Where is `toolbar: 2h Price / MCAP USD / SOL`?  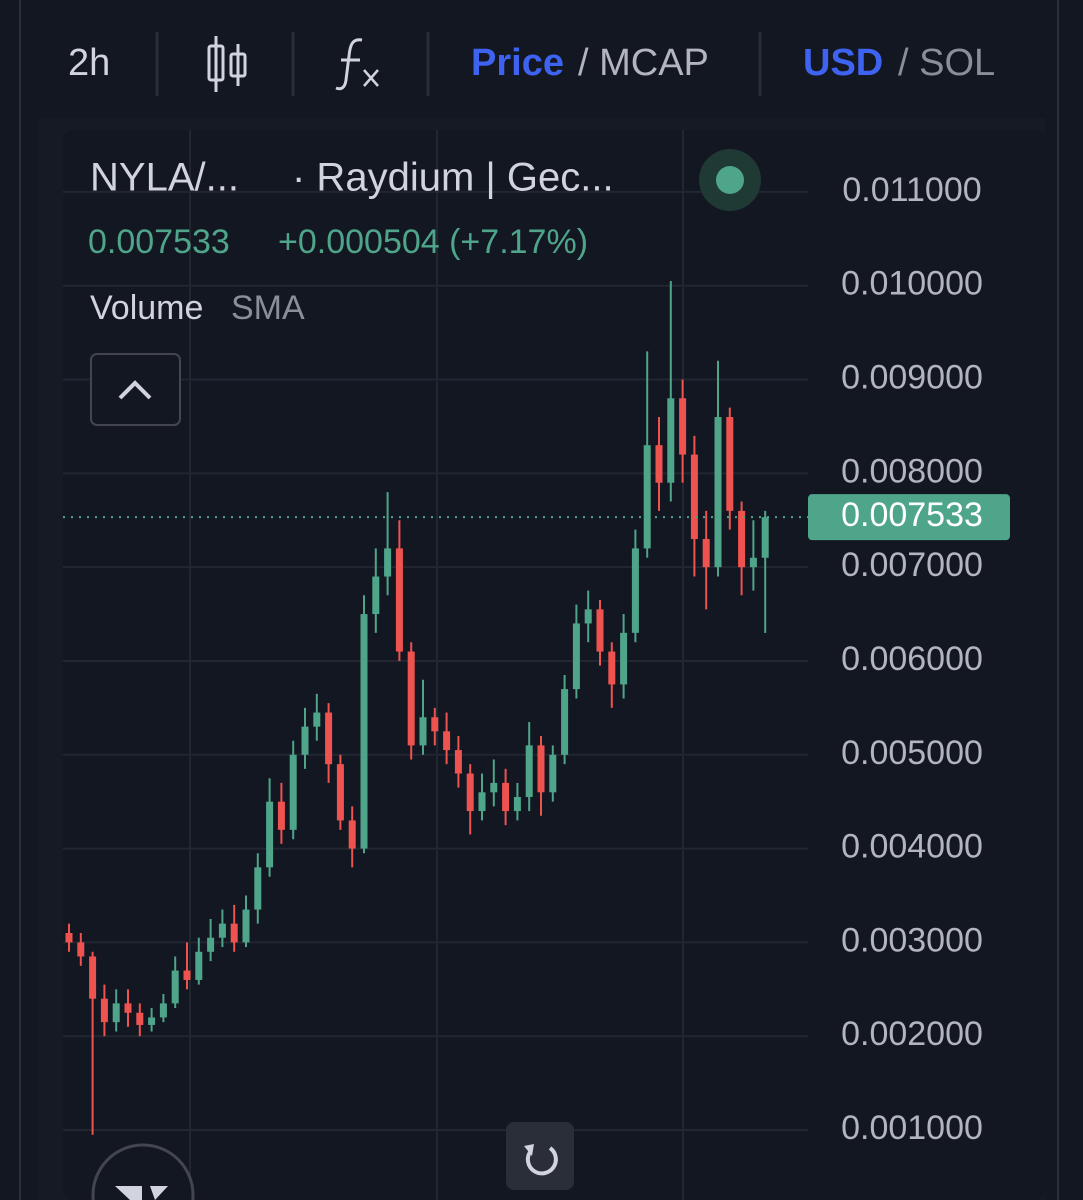
toolbar: 2h Price / MCAP USD / SOL is located at coordinates (531, 64).